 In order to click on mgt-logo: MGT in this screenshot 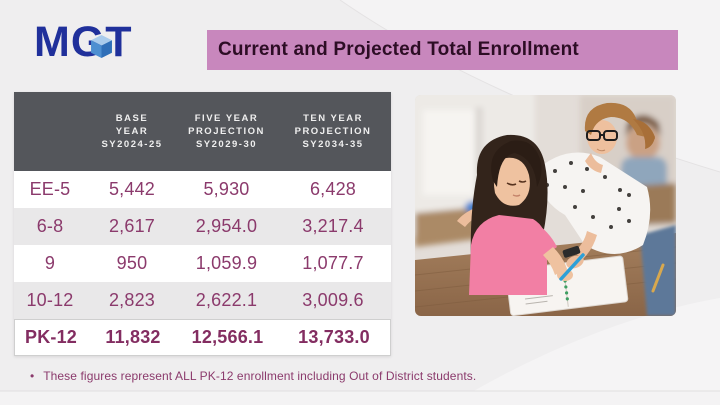, I will do `click(94, 42)`.